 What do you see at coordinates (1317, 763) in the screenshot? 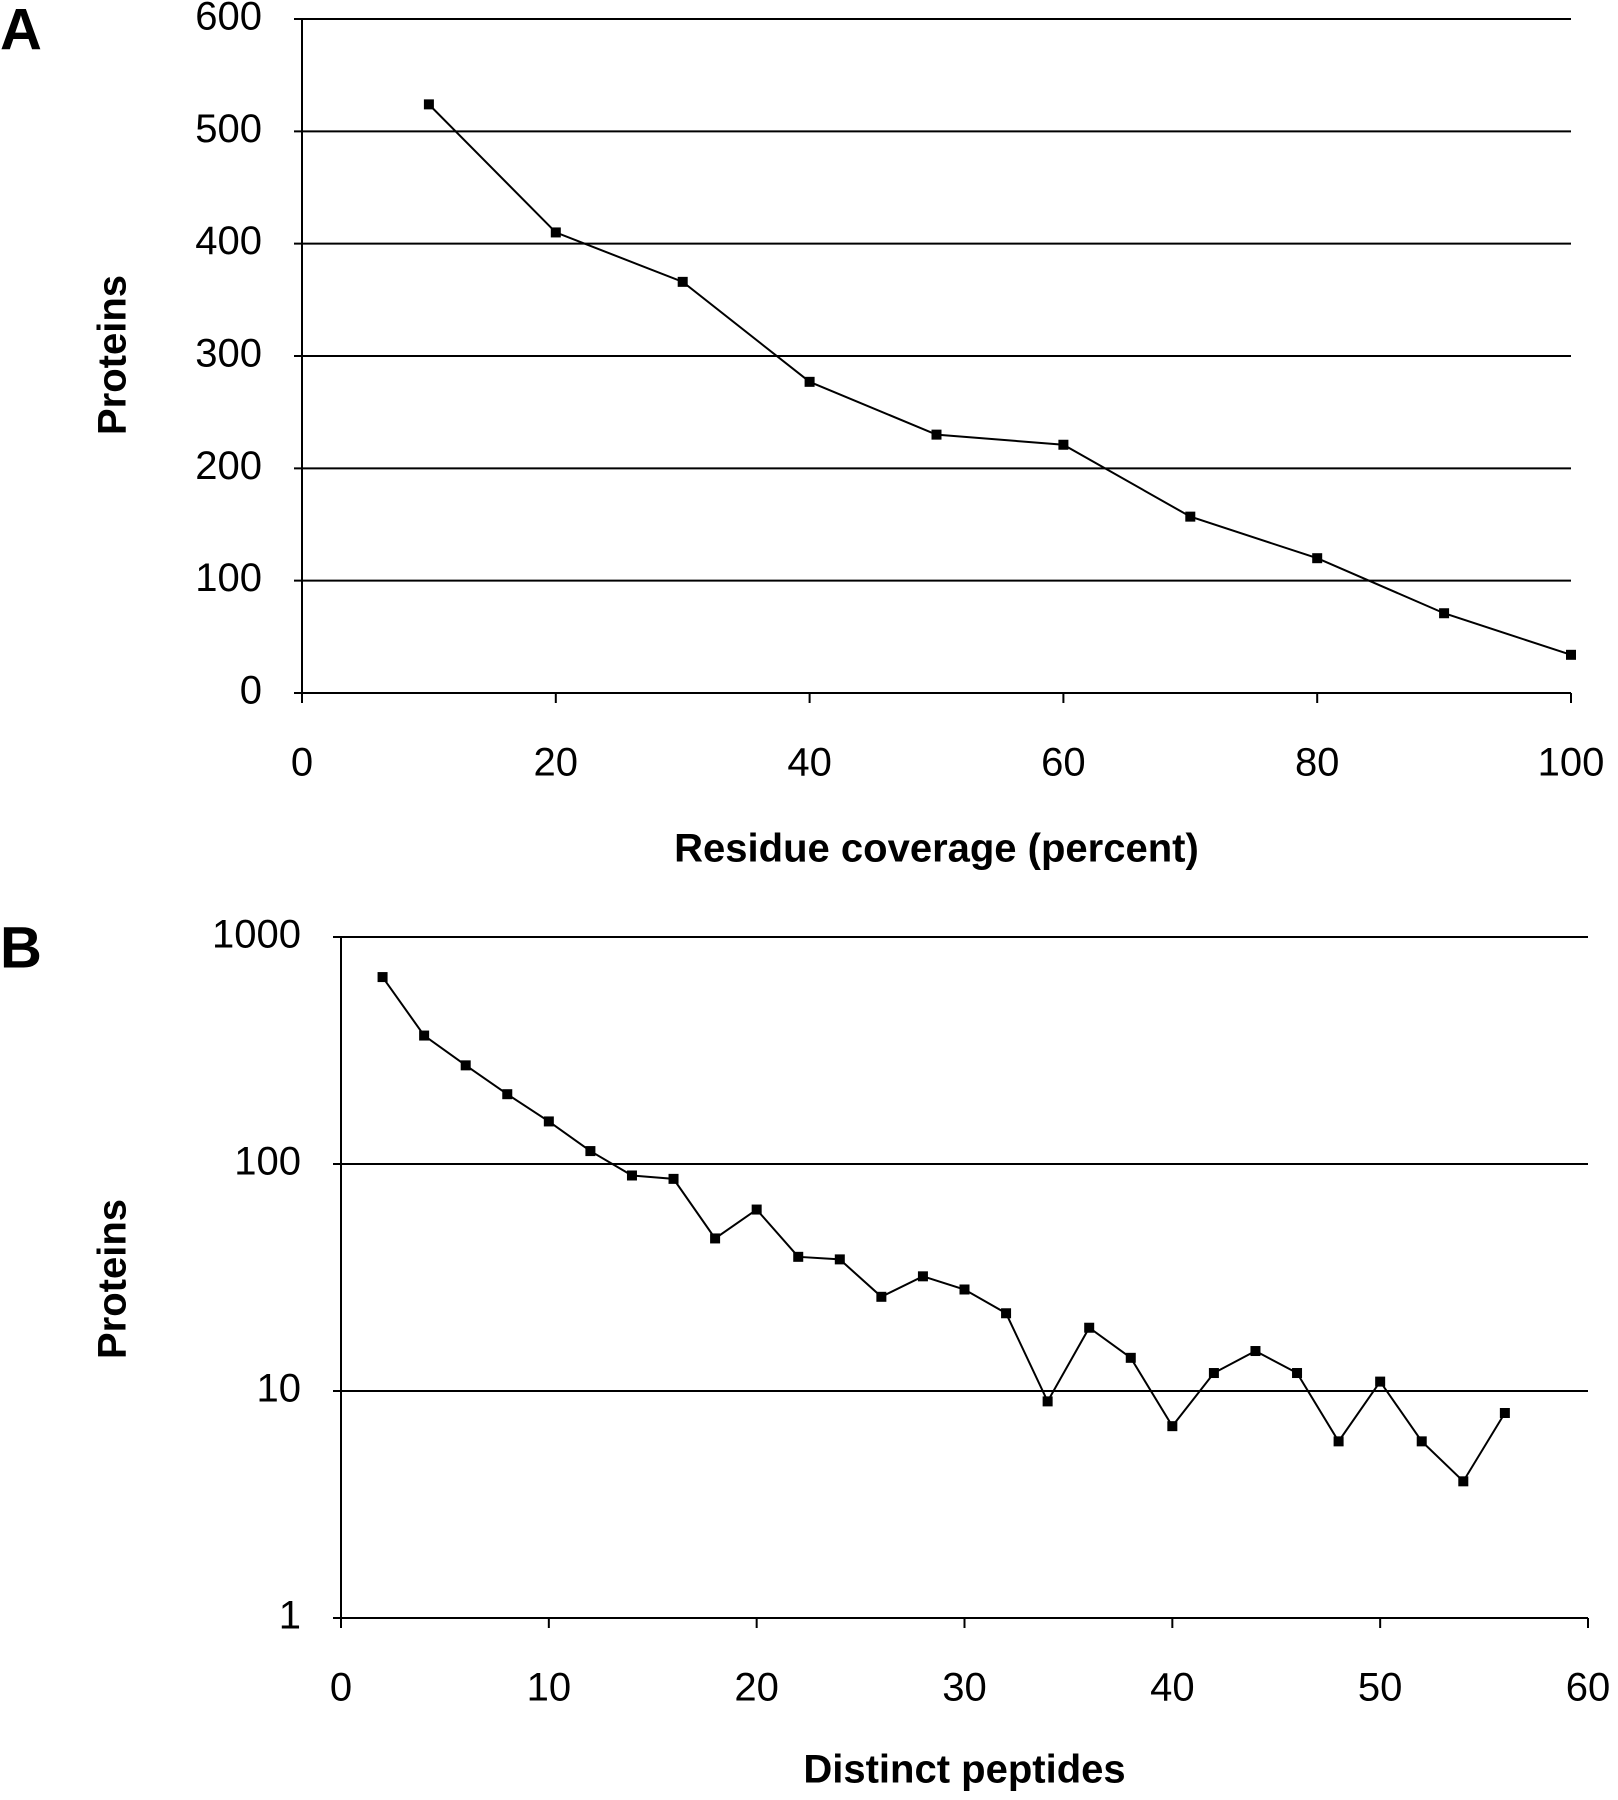
I see `x-tick-label: 80` at bounding box center [1317, 763].